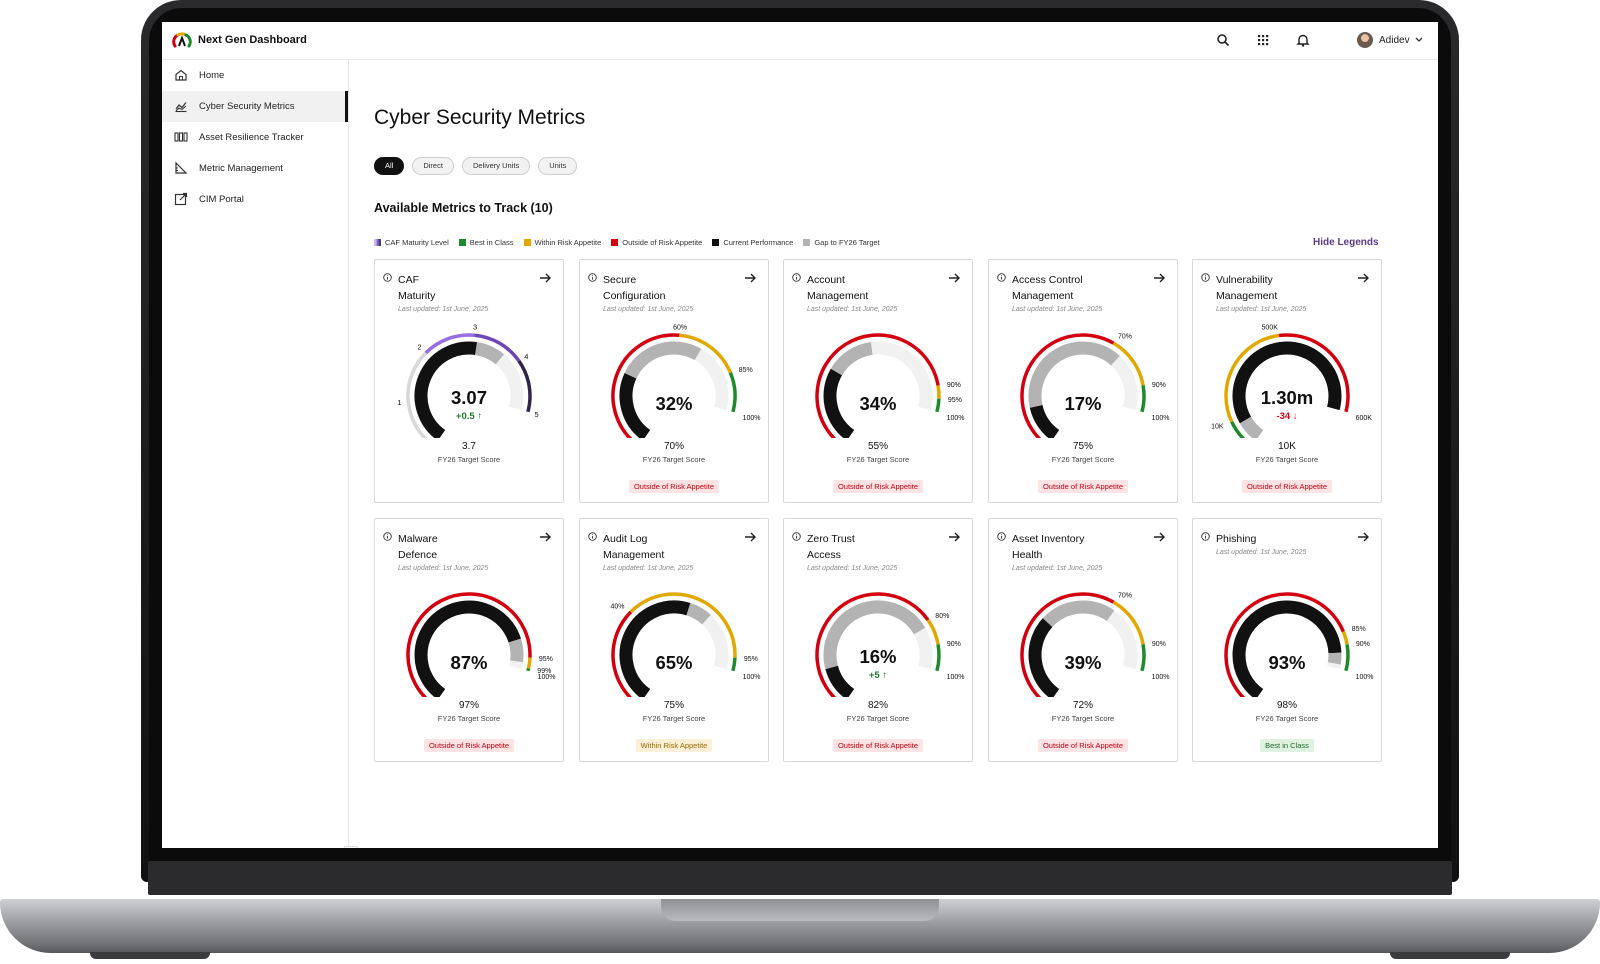 The image size is (1600, 964). What do you see at coordinates (255, 199) in the screenshot?
I see `sidebar-item-cim-portal: CIM Portal` at bounding box center [255, 199].